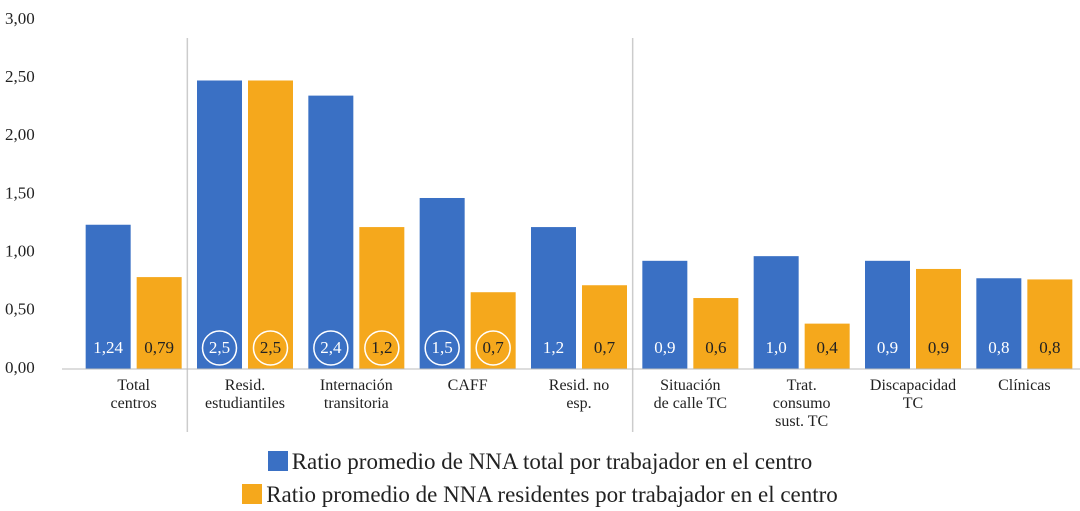  I want to click on x-tick-label: CAFF, so click(467, 385).